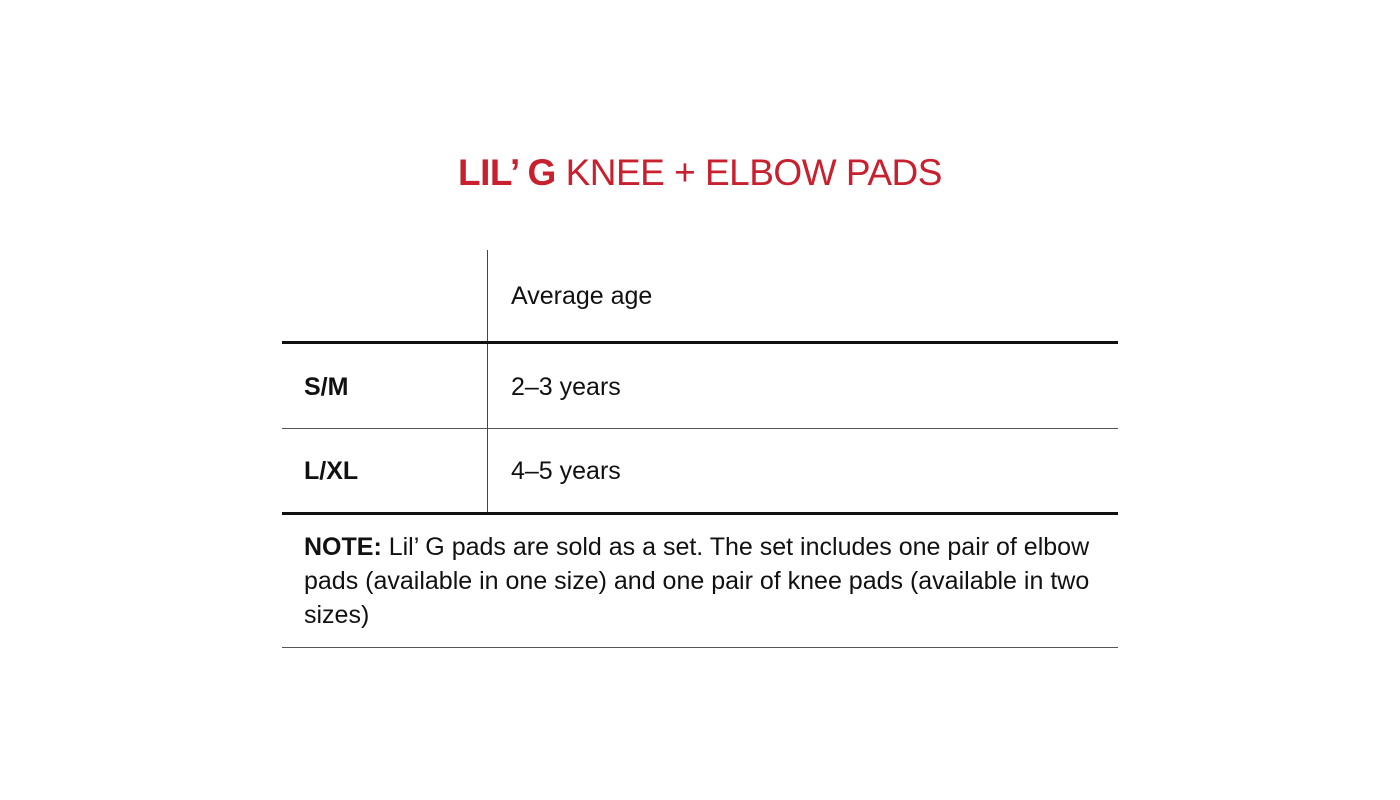 This screenshot has width=1400, height=800. I want to click on page-title: LIL’ G KNEE + ELBOW PADS, so click(700, 173).